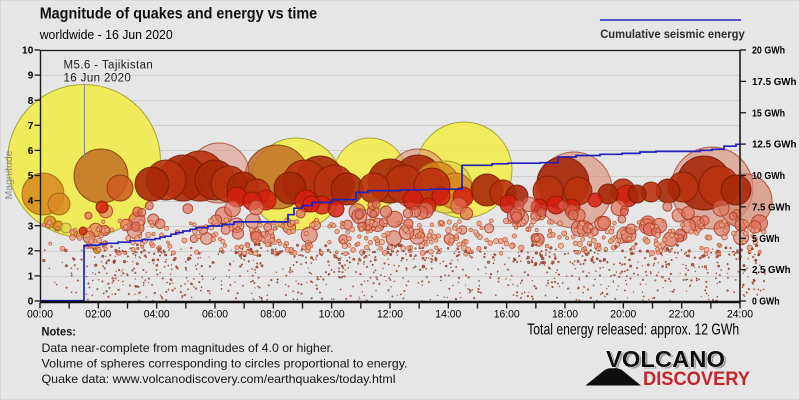 Image resolution: width=800 pixels, height=400 pixels. Describe the element at coordinates (40, 315) in the screenshot. I see `svg-text: 00:00` at that location.